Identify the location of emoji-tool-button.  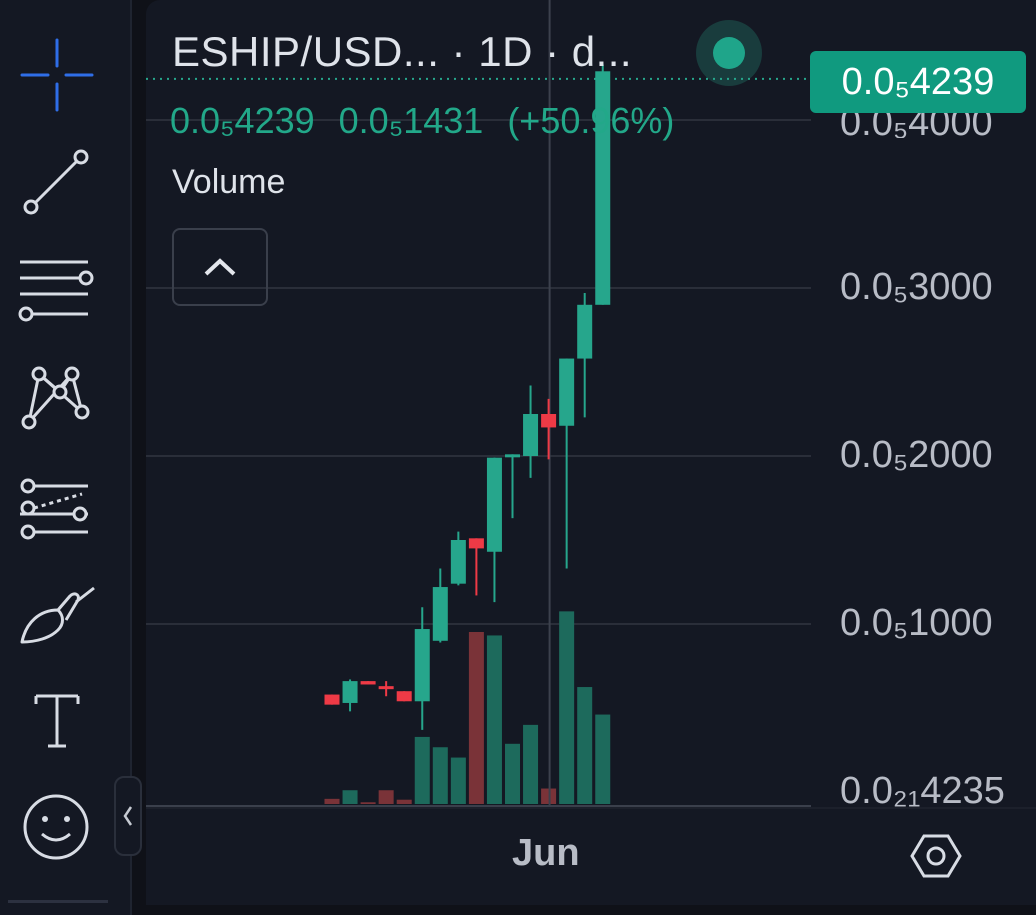
(57, 827).